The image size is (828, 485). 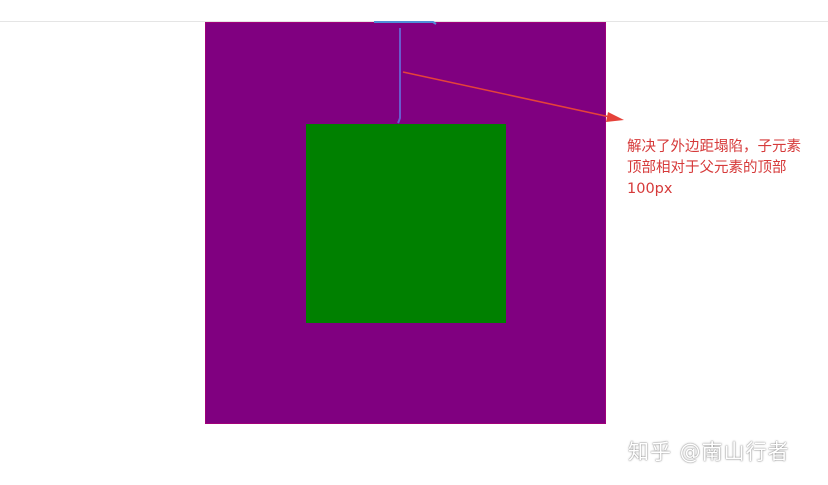 I want to click on annotation-text: 解决了外边距塌陷，子元素 顶部相对于父元素的顶部 100px, so click(x=727, y=168).